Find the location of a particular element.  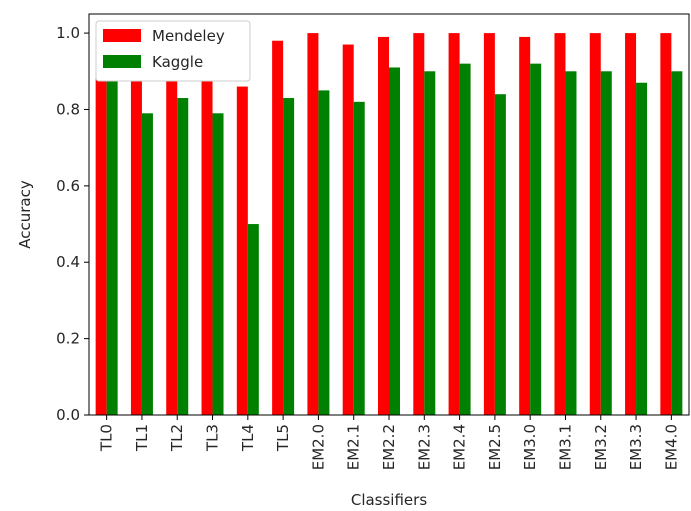

bar-mendeley-em3.2 is located at coordinates (595, 224).